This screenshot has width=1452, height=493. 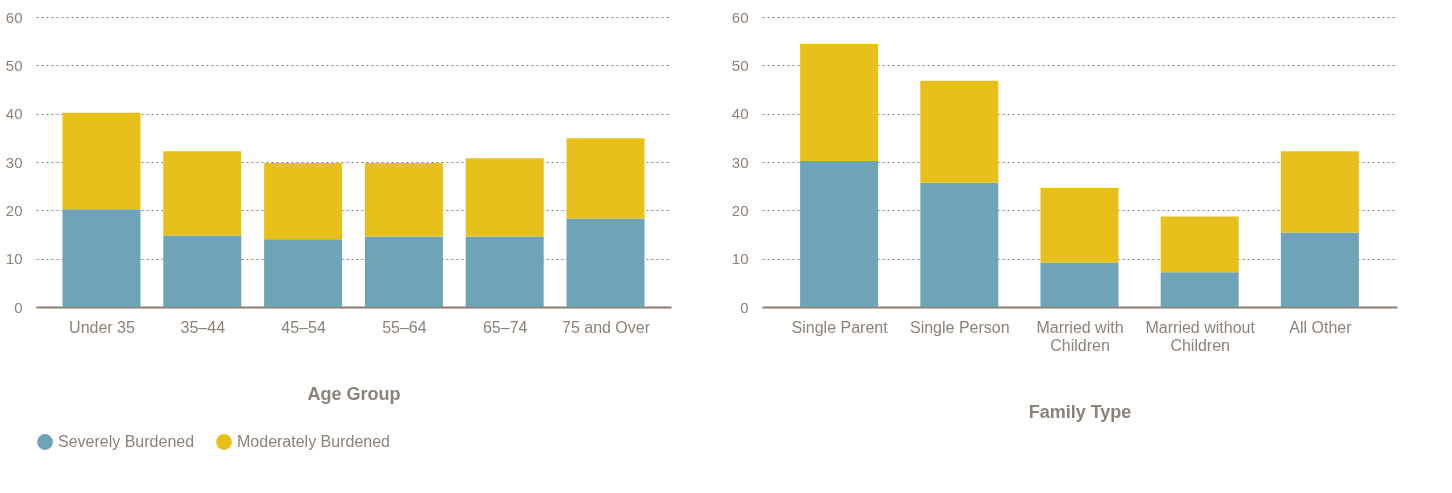 What do you see at coordinates (1080, 411) in the screenshot?
I see `x-axis-title: Family Type` at bounding box center [1080, 411].